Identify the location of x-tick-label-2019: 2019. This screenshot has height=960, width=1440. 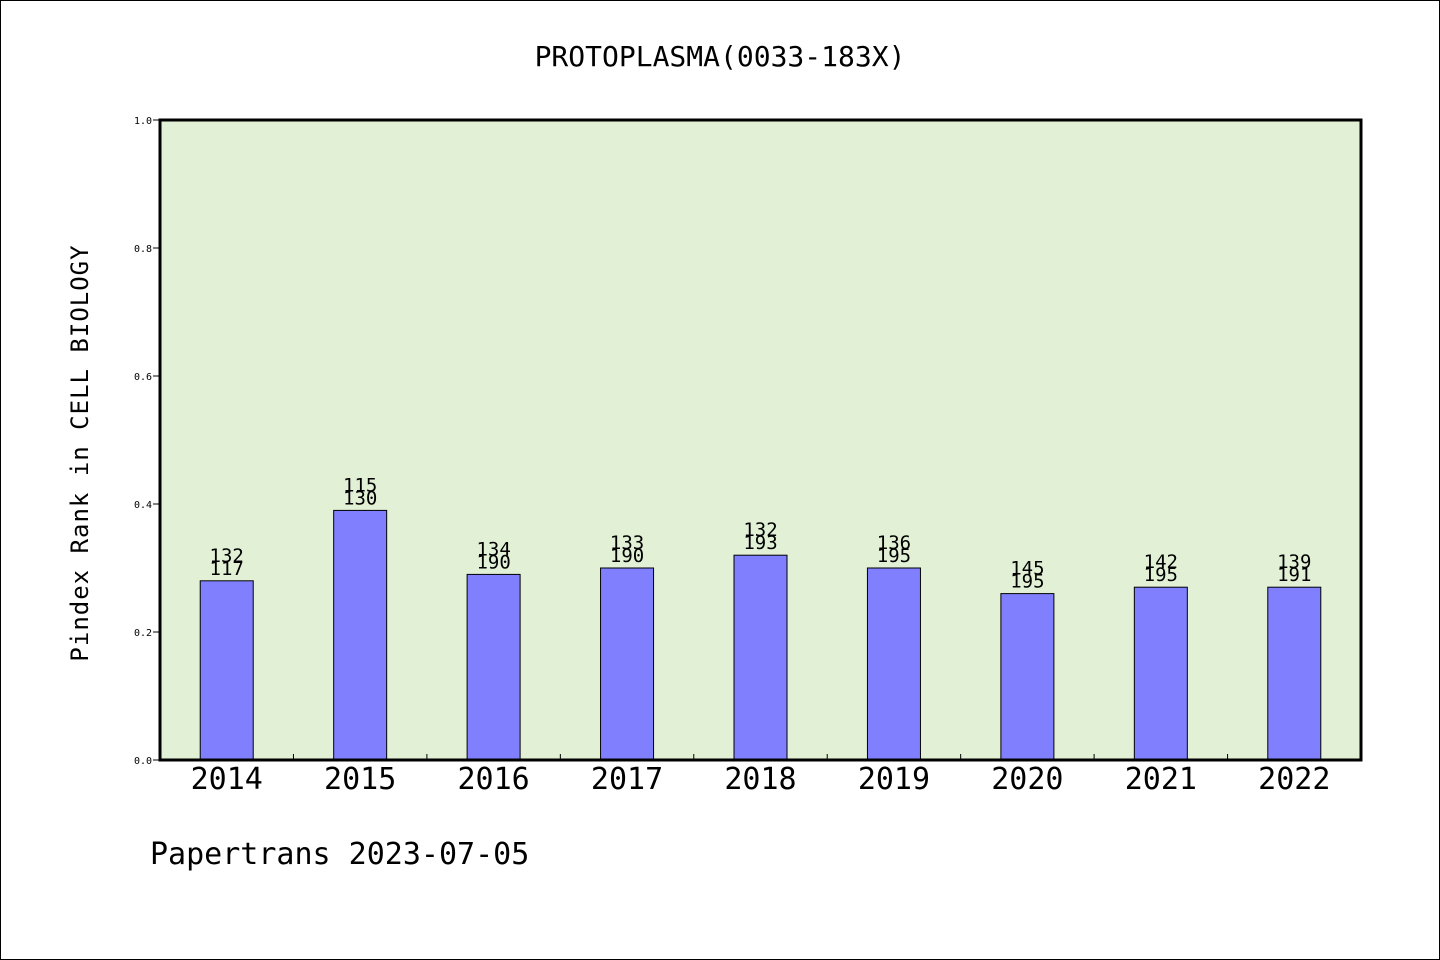
(894, 779).